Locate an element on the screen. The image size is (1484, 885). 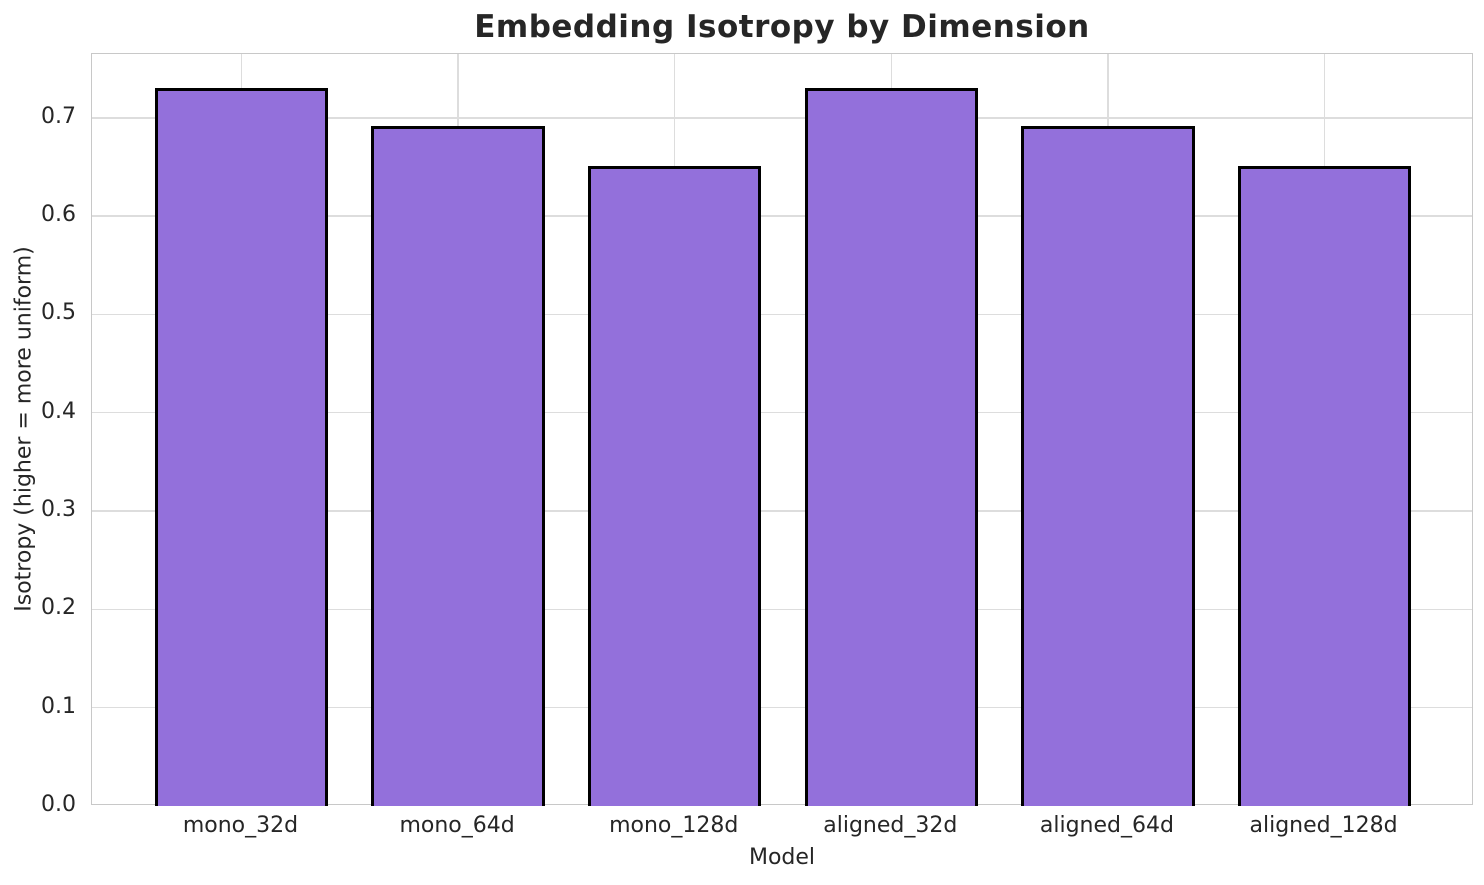
y-tick-label: 0.4 is located at coordinates (58, 411).